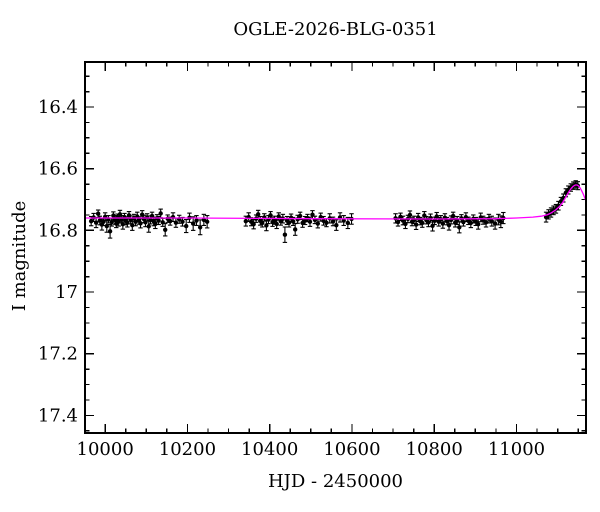  What do you see at coordinates (269, 449) in the screenshot?
I see `x-tick-label: 10400` at bounding box center [269, 449].